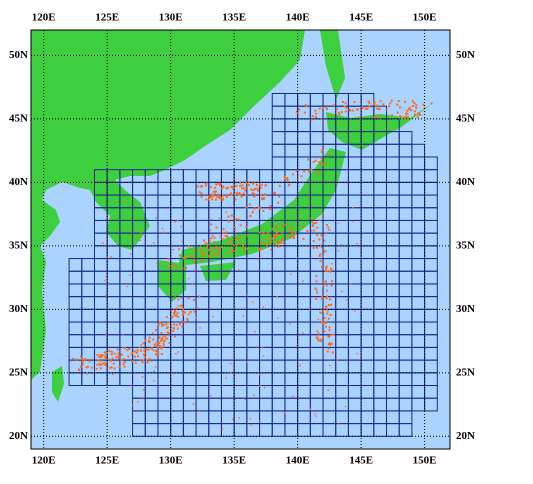  What do you see at coordinates (465, 118) in the screenshot?
I see `y-tick-label: 45N` at bounding box center [465, 118].